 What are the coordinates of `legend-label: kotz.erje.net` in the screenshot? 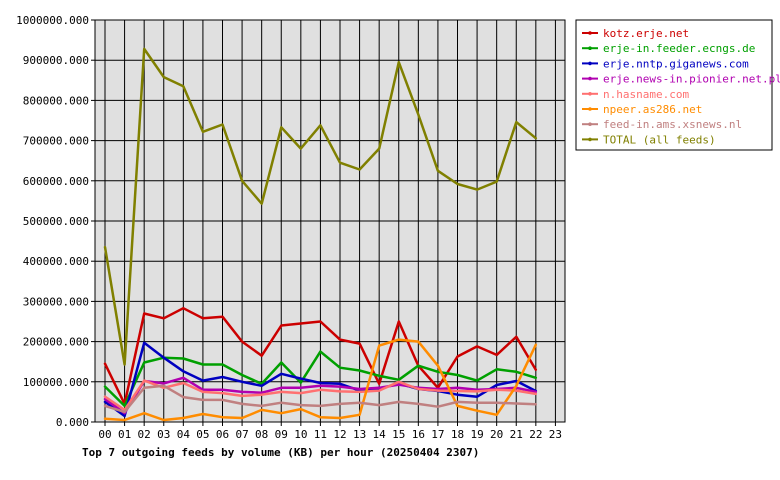 It's located at (646, 33).